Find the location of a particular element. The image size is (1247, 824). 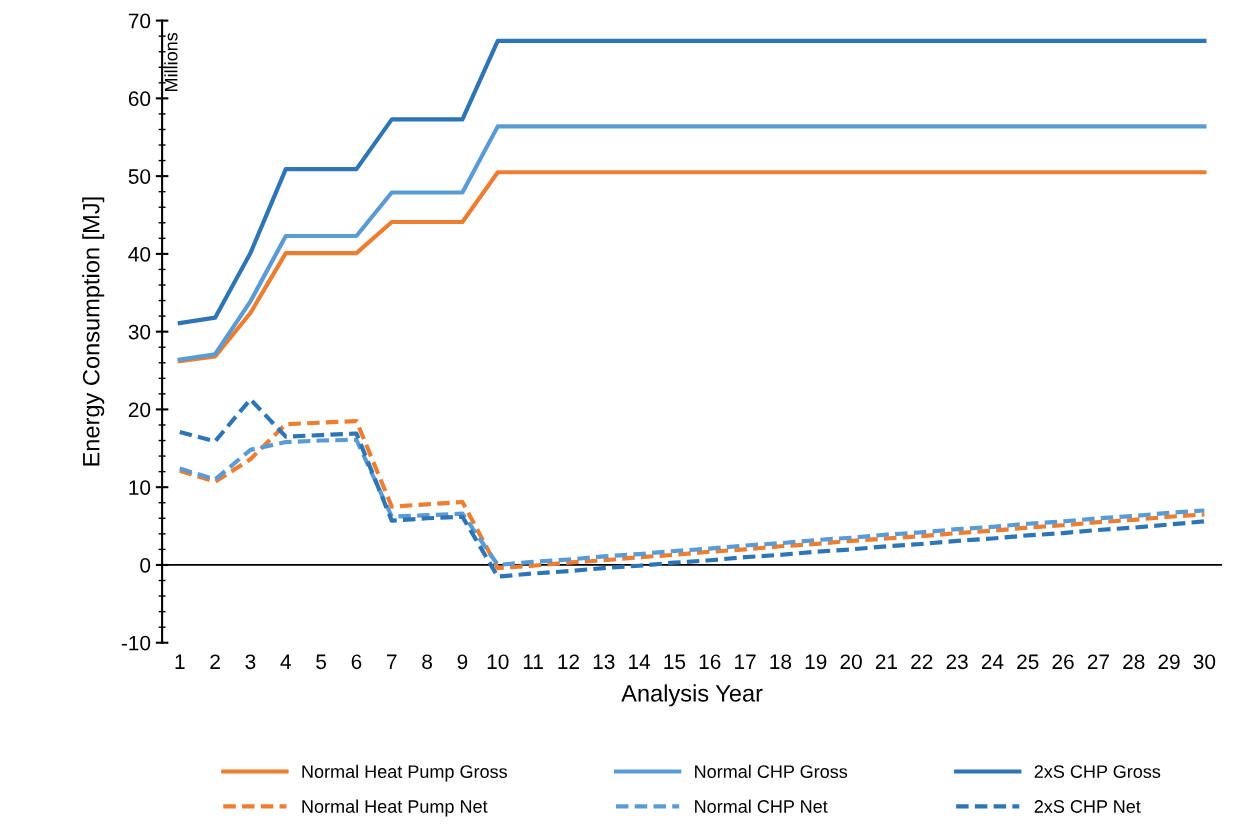

y-tick-label: 0 is located at coordinates (145, 565).